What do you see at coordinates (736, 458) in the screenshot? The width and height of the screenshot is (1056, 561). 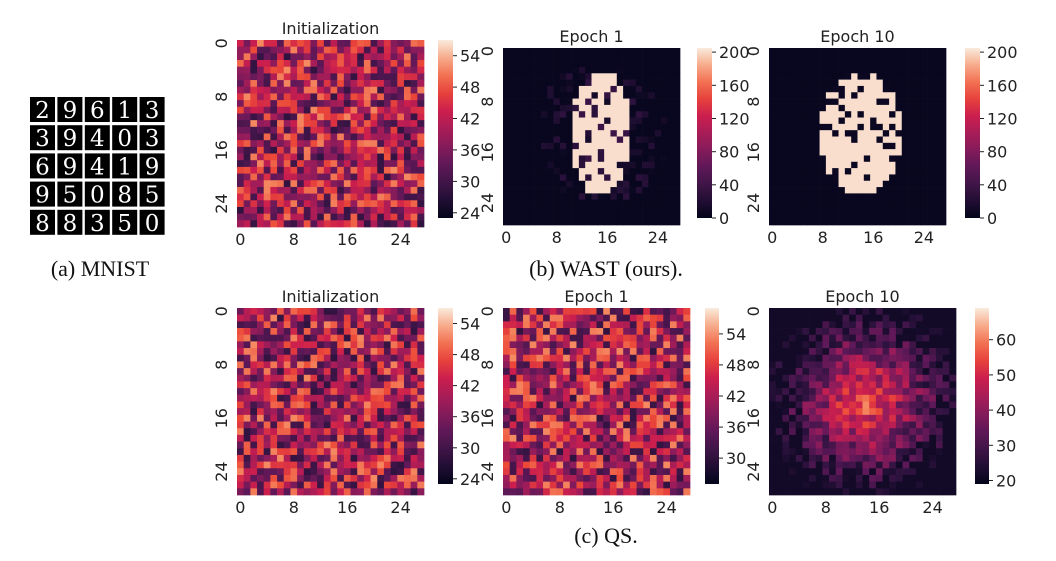 I see `colorbar-tick-label: 30` at bounding box center [736, 458].